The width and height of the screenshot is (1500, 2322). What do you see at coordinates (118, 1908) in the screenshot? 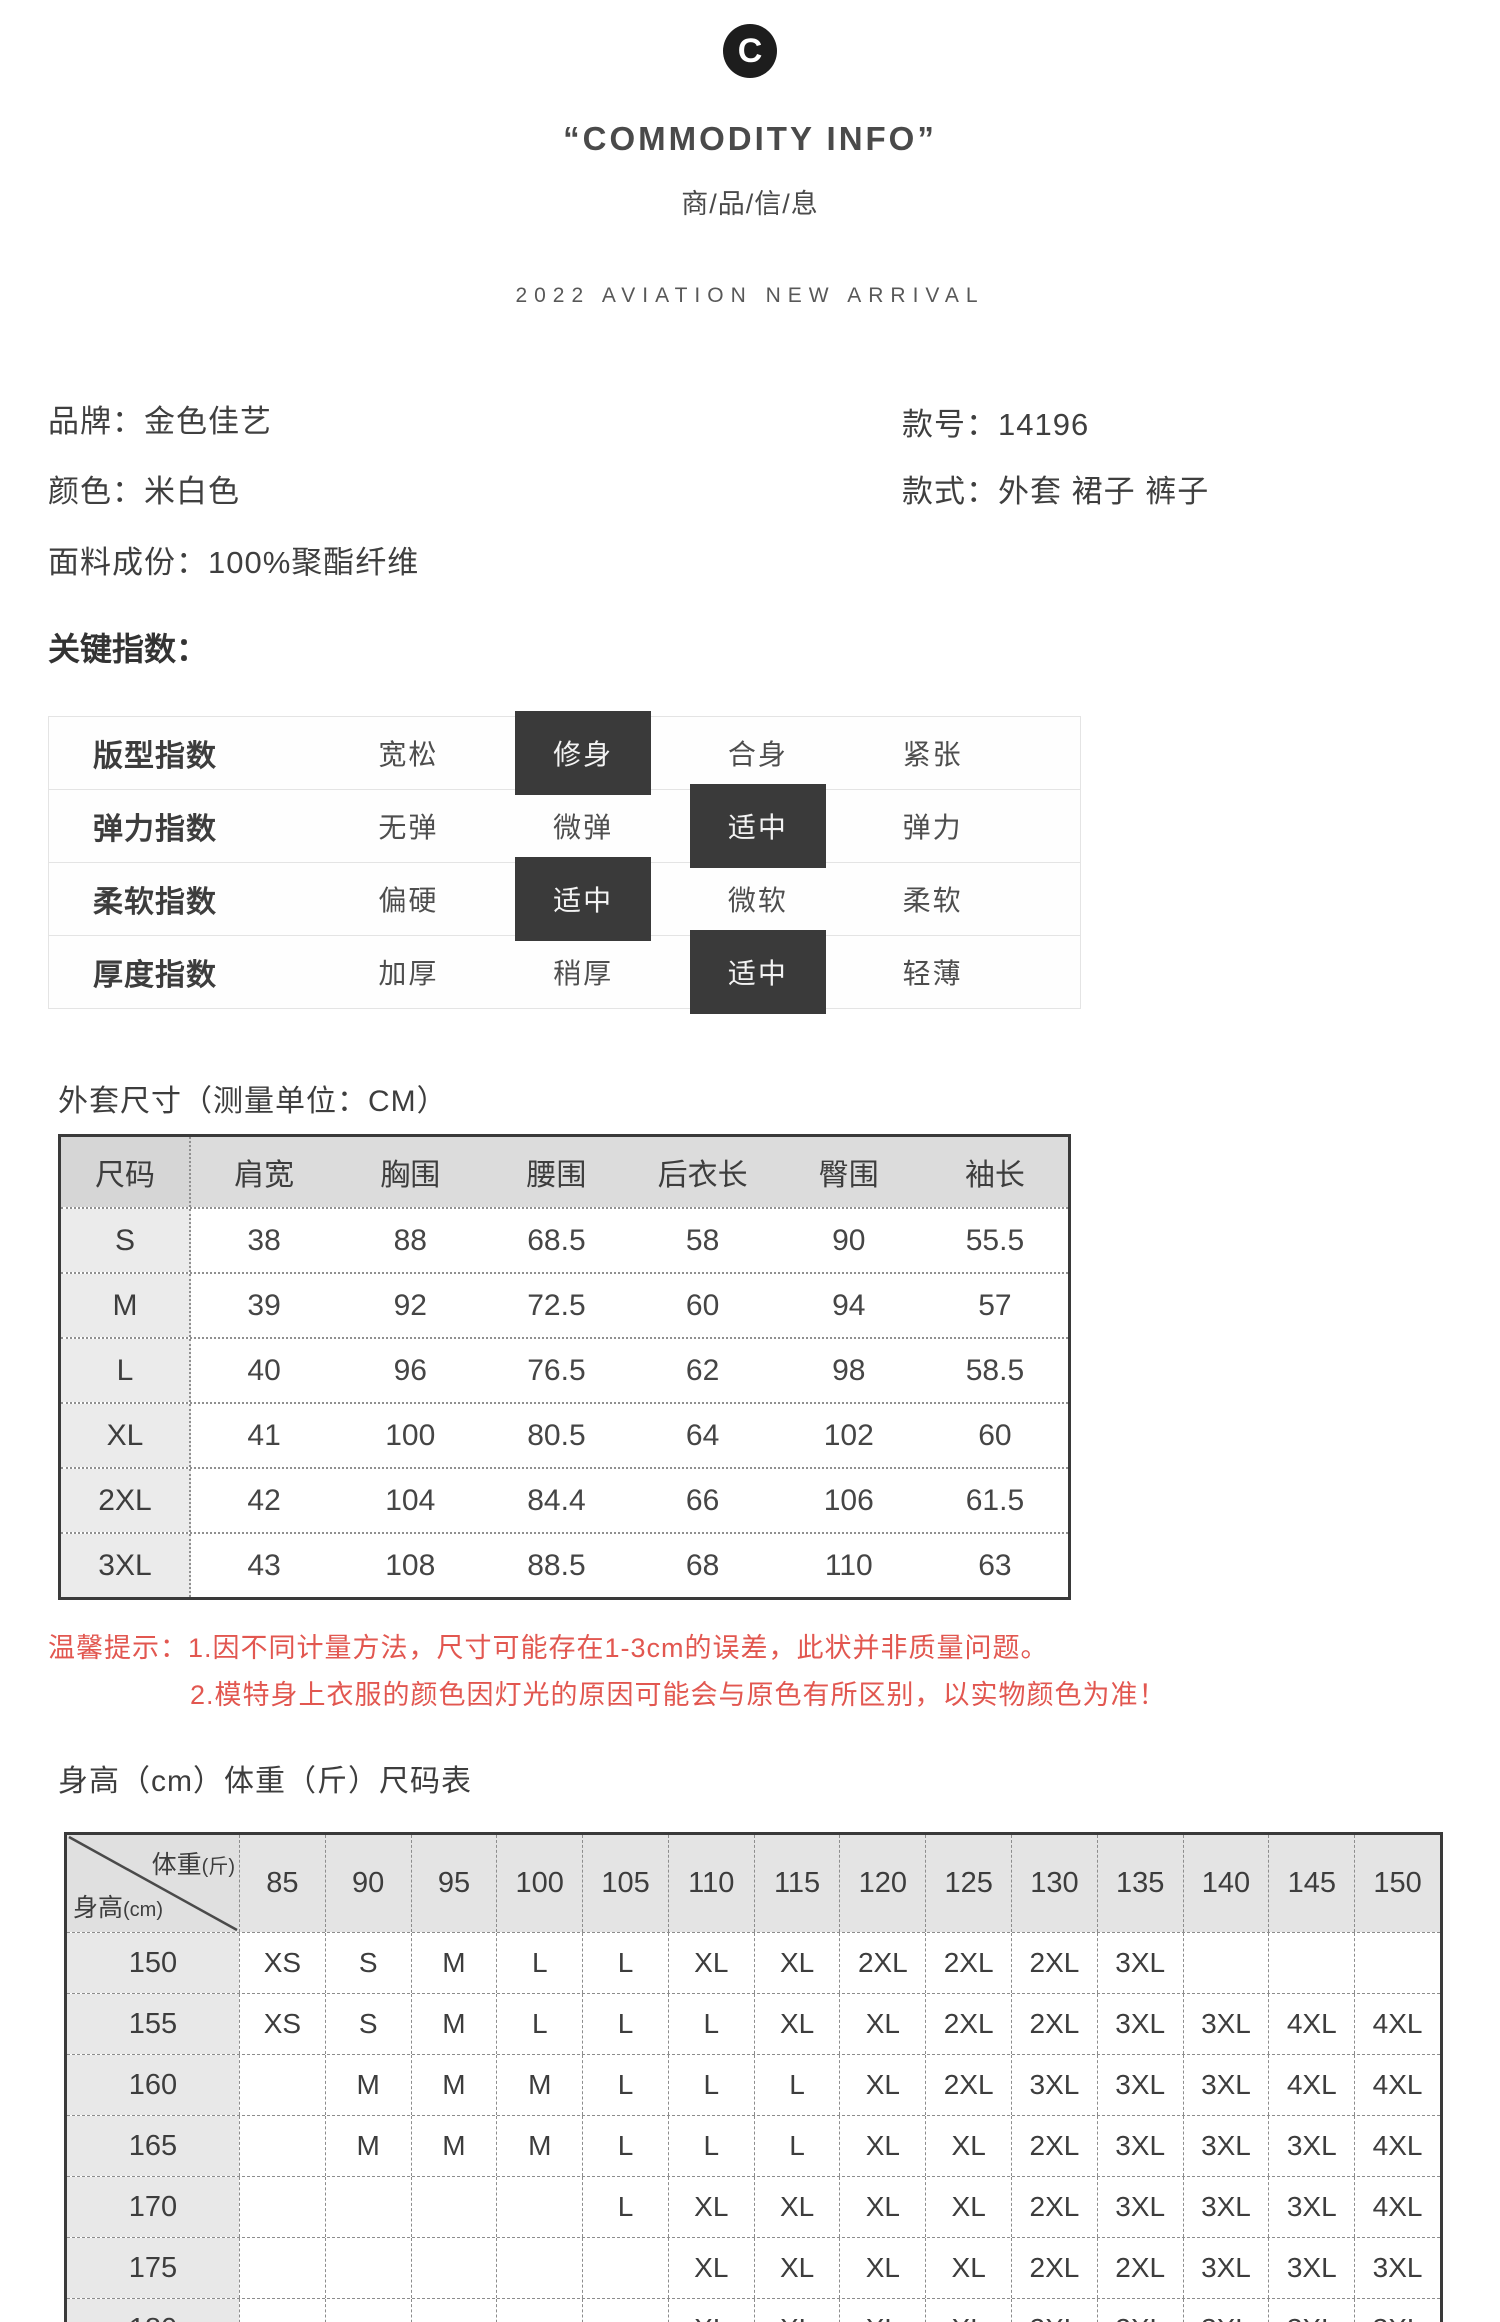
I see `corner-height-label: 身高(cm)` at bounding box center [118, 1908].